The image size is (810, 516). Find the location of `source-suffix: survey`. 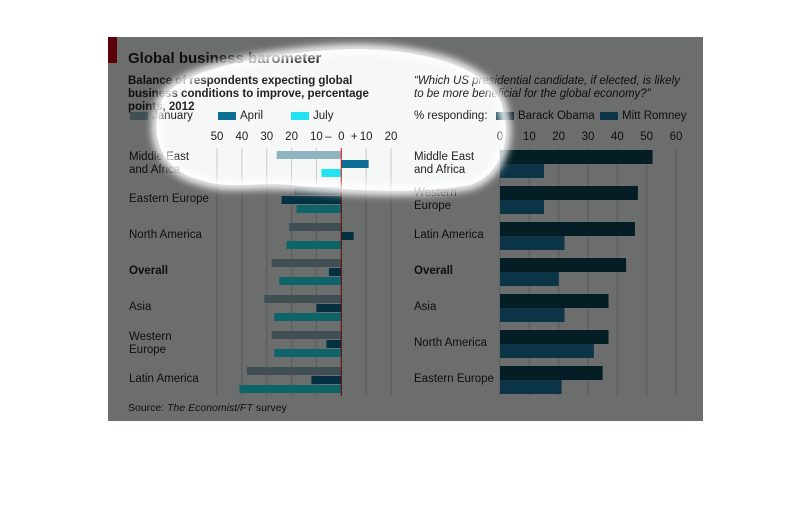

source-suffix: survey is located at coordinates (271, 408).